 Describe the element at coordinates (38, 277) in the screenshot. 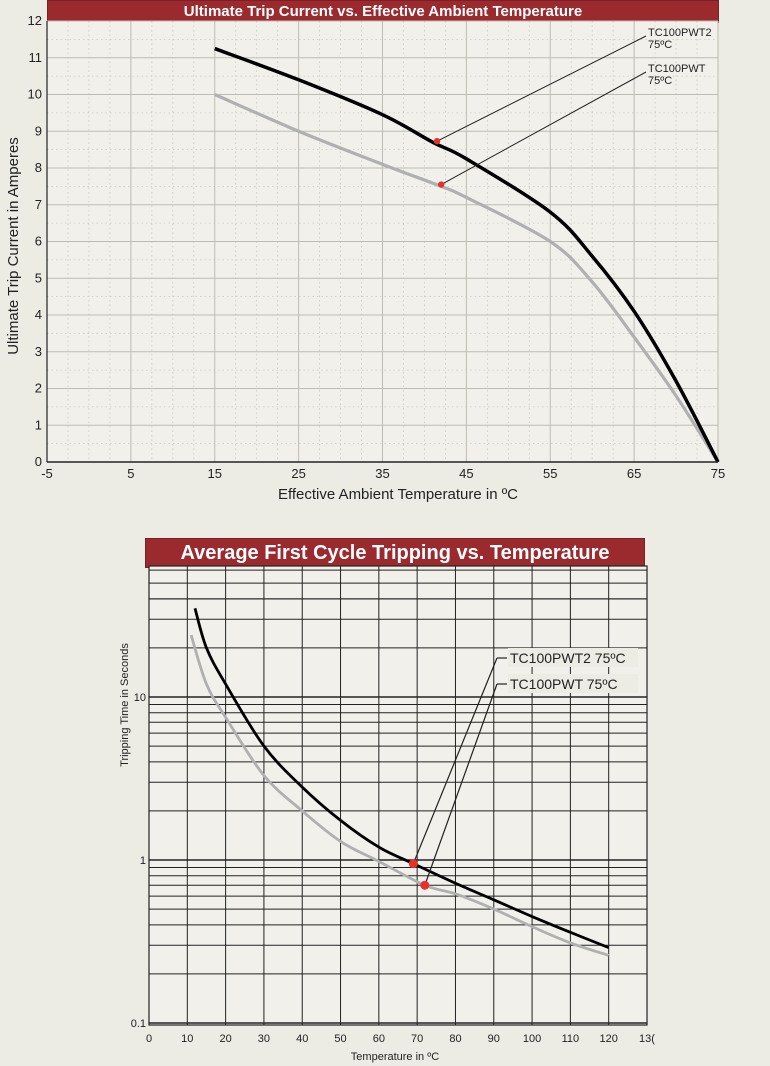

I see `y-tick-label: 5` at that location.